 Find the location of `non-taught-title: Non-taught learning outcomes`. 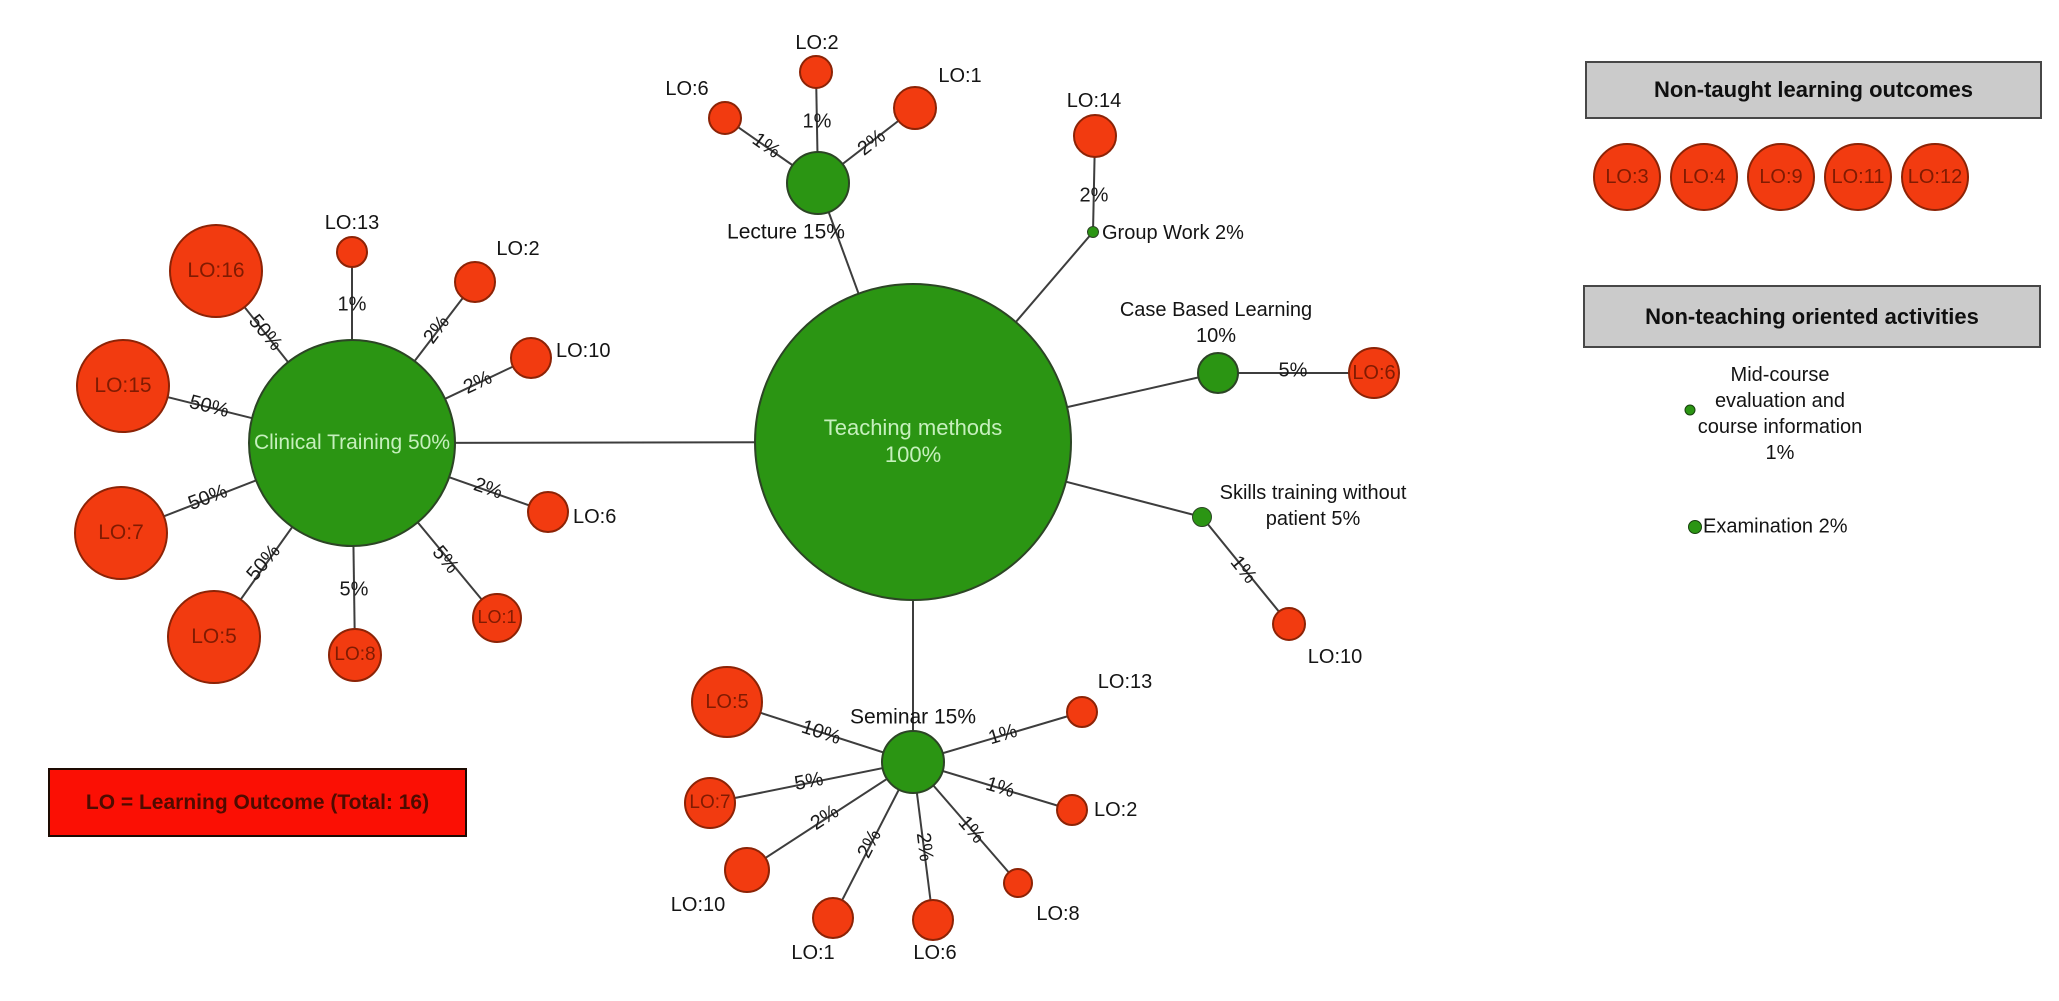

non-taught-title: Non-taught learning outcomes is located at coordinates (1813, 89).